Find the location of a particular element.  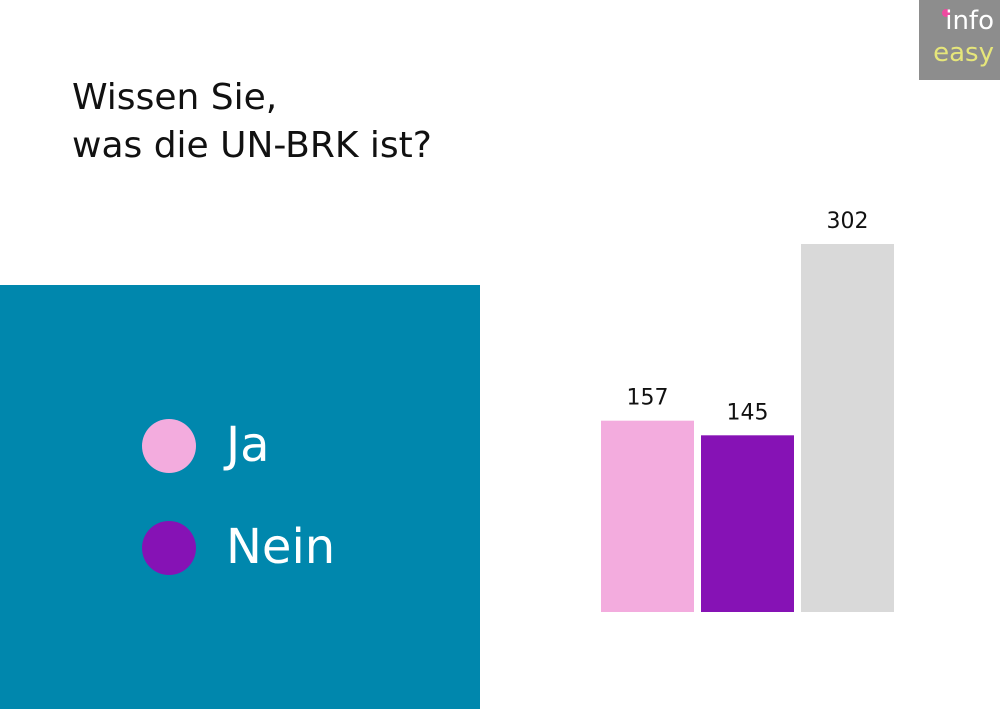

bar-value-label-nein: 145 is located at coordinates (748, 412).